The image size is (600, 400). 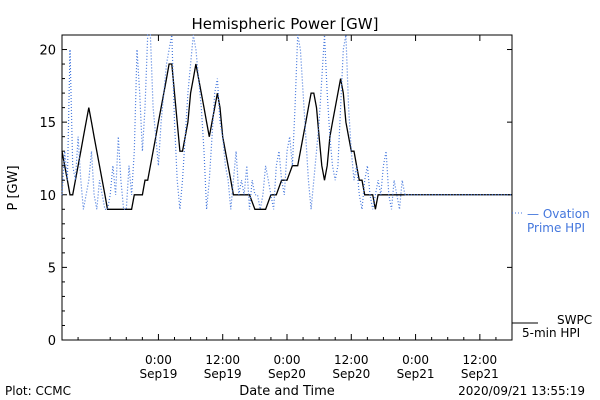 I want to click on chart-title: Hemispheric Power [GW], so click(x=285, y=24).